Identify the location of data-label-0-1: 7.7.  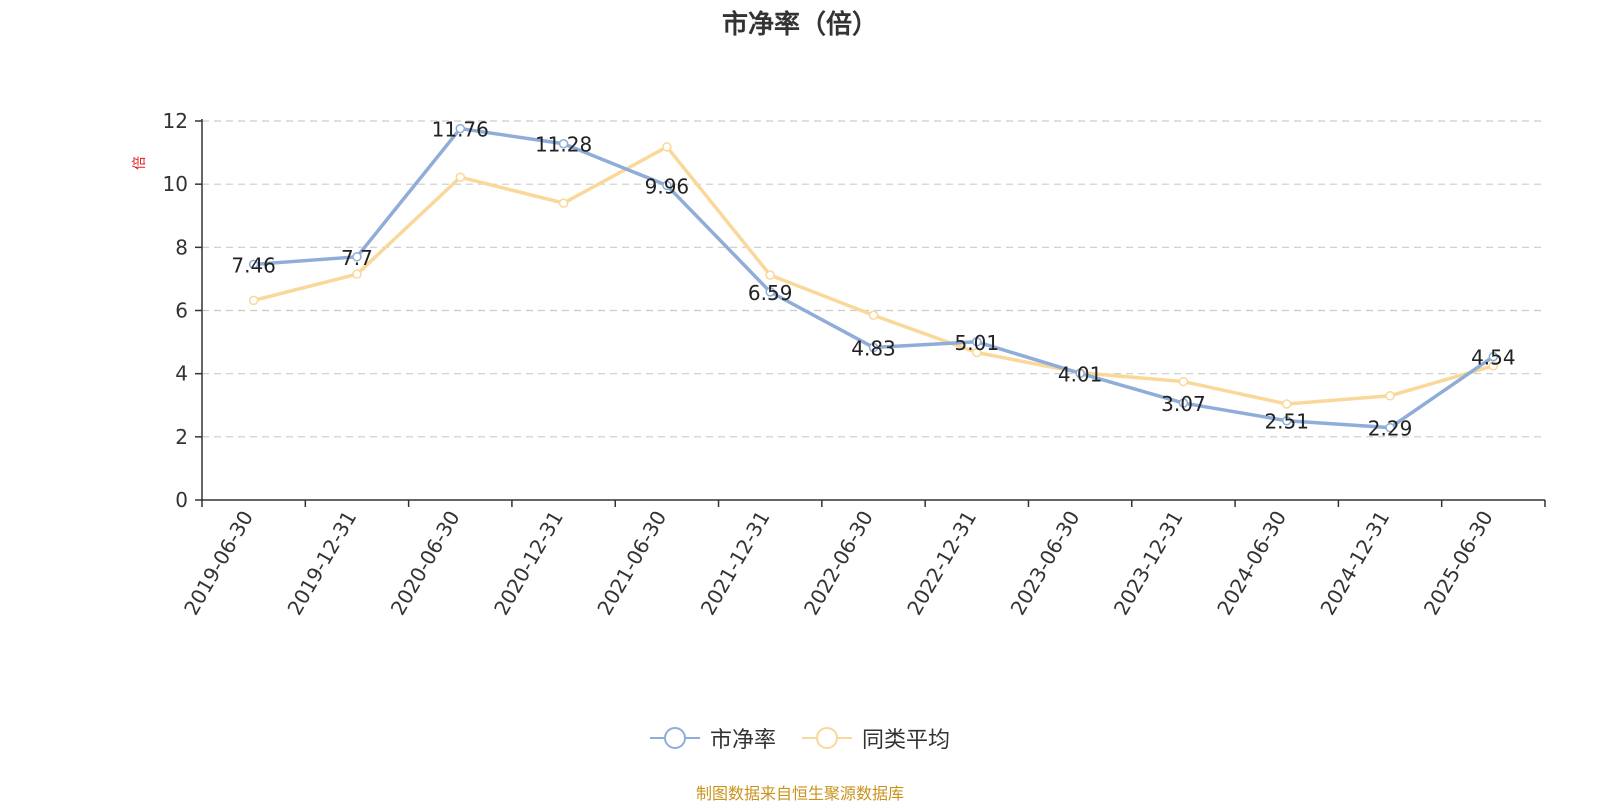
(357, 258).